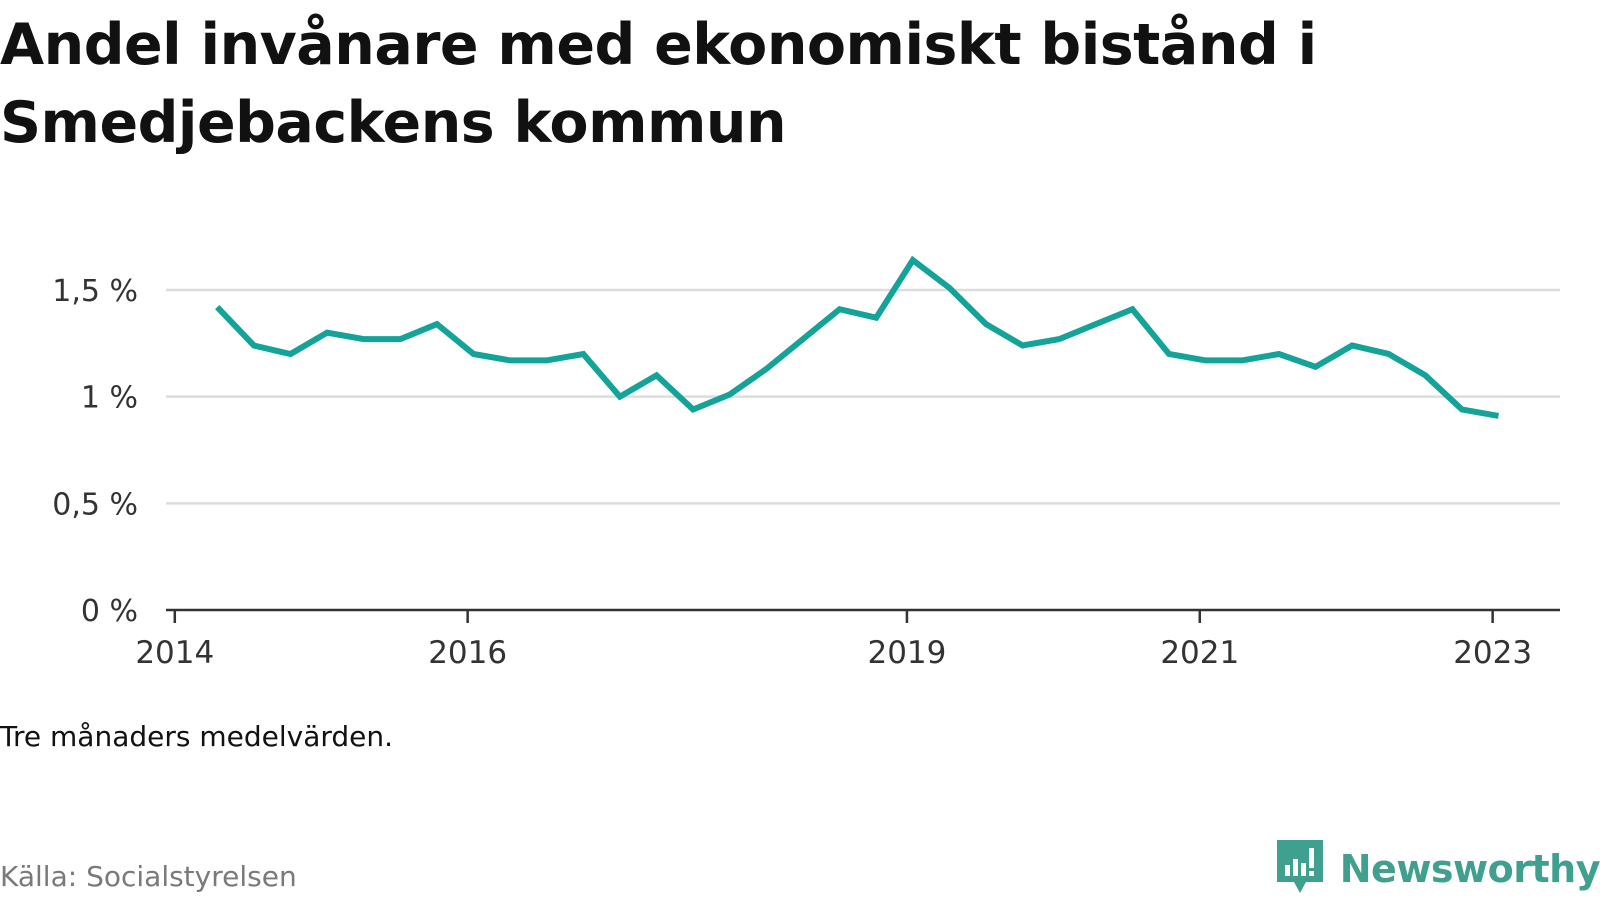 The image size is (1600, 900). Describe the element at coordinates (1300, 869) in the screenshot. I see `newsworthy-logo-icon` at that location.